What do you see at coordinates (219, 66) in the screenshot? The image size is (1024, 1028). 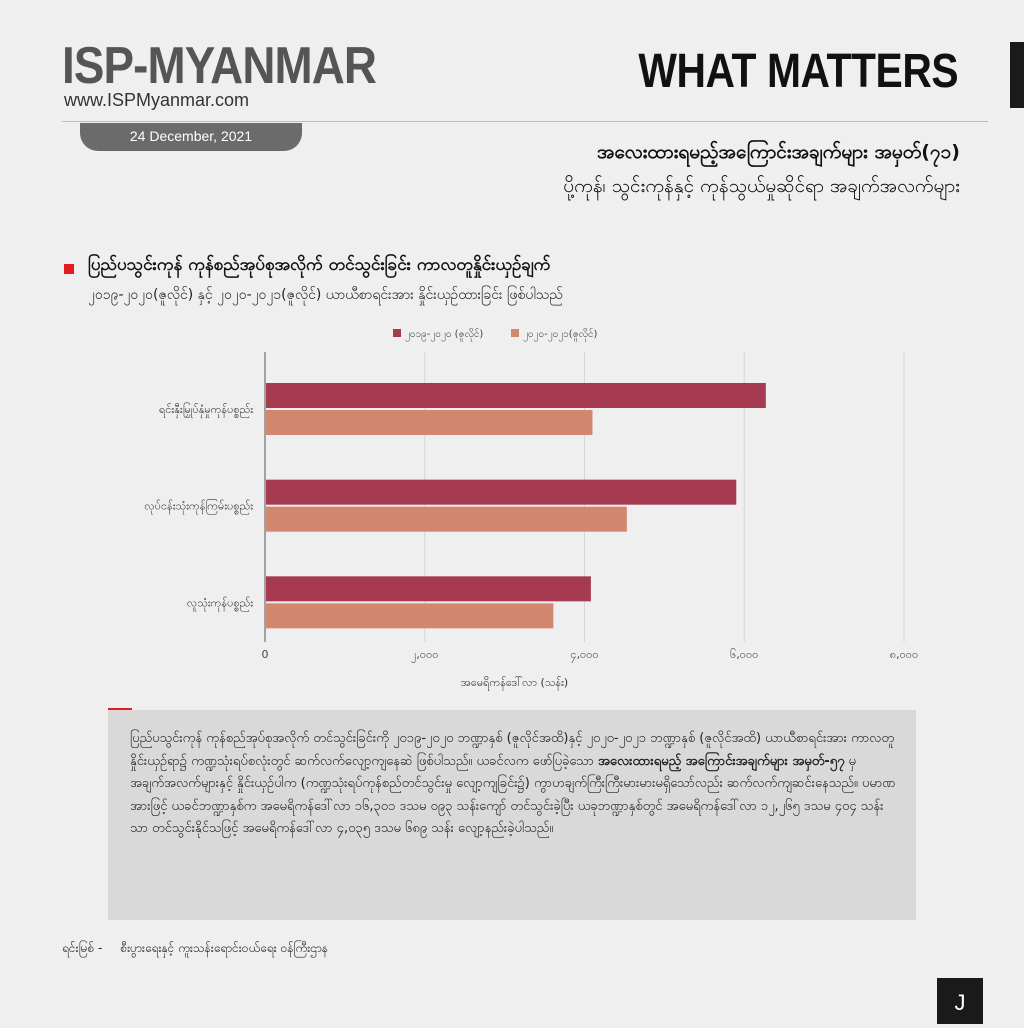 I see `brand-logo: ISP-MYANMAR` at bounding box center [219, 66].